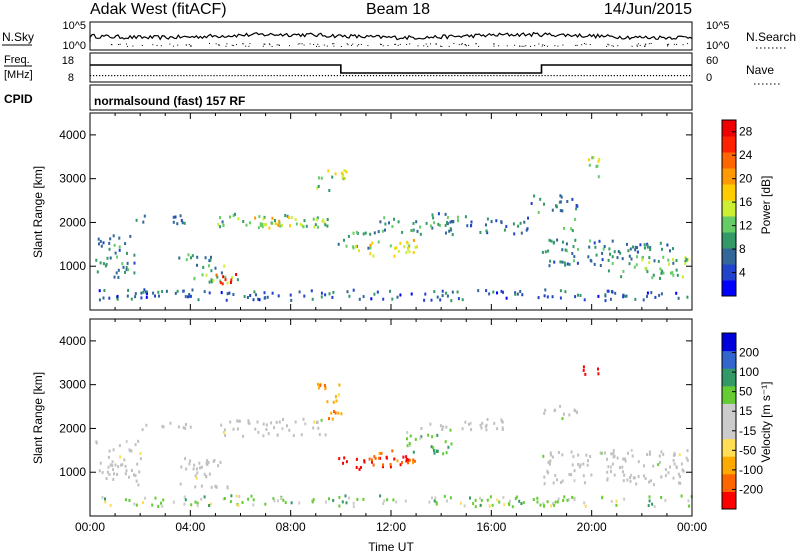 This screenshot has width=800, height=554. I want to click on site-title: Adak West (fitACF), so click(158, 9).